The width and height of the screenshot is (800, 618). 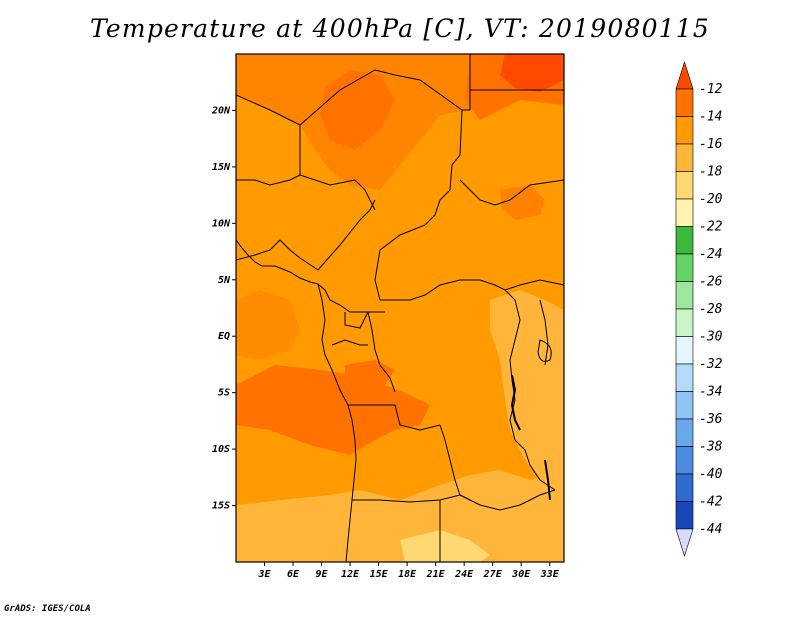 What do you see at coordinates (711, 419) in the screenshot?
I see `colorbar-label: -36` at bounding box center [711, 419].